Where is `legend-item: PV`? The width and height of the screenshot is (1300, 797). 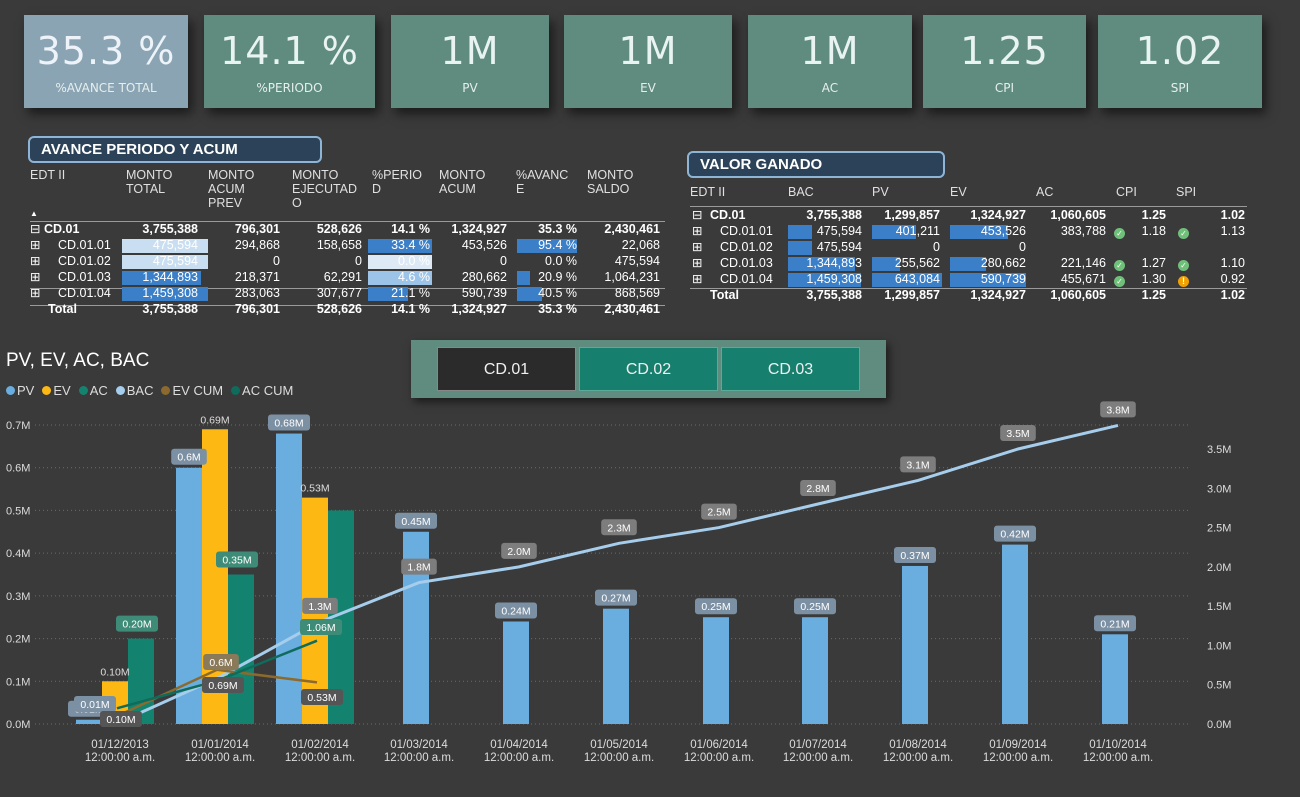 legend-item: PV is located at coordinates (20, 390).